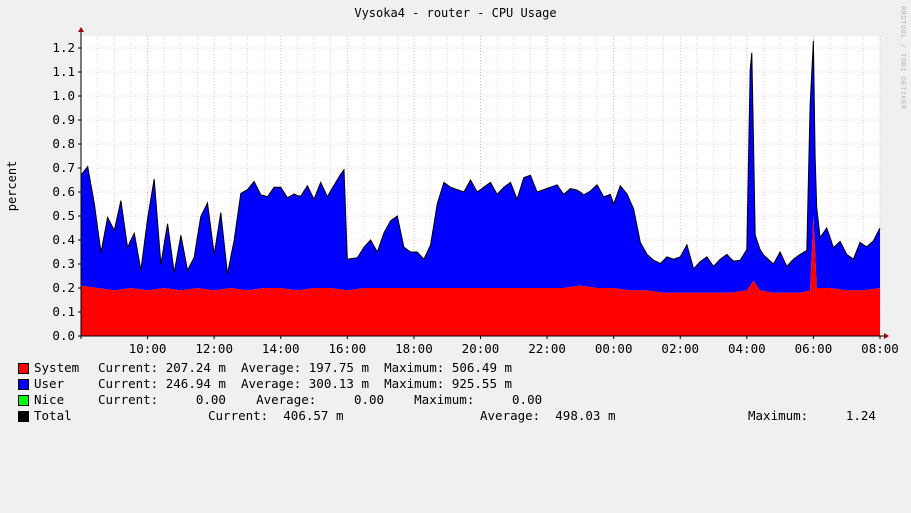 The image size is (911, 513). What do you see at coordinates (63, 71) in the screenshot?
I see `y-tick-label: 1.1` at bounding box center [63, 71].